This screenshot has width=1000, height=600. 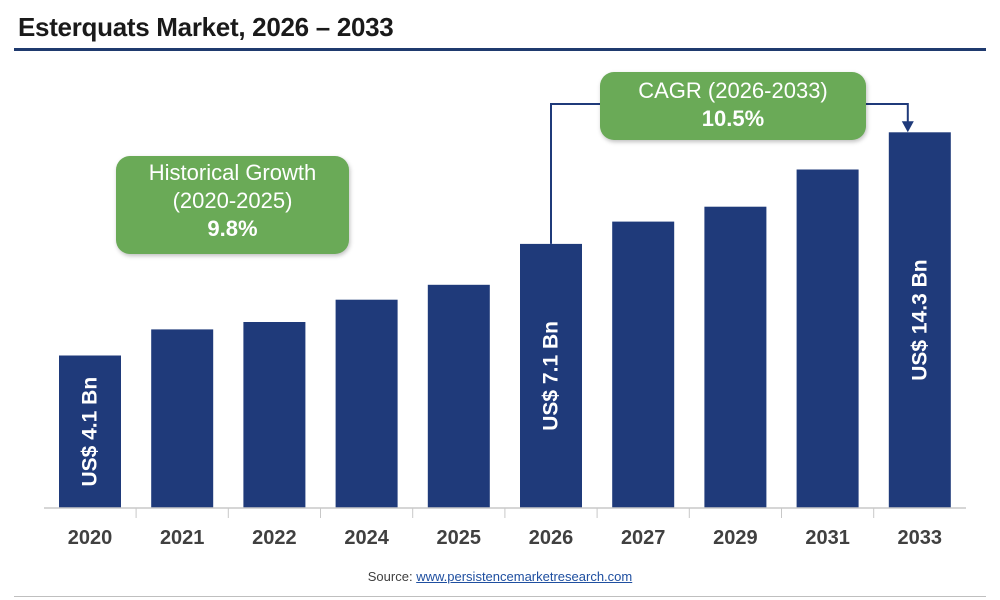 What do you see at coordinates (827, 538) in the screenshot?
I see `x-tick-label-2031: 2031` at bounding box center [827, 538].